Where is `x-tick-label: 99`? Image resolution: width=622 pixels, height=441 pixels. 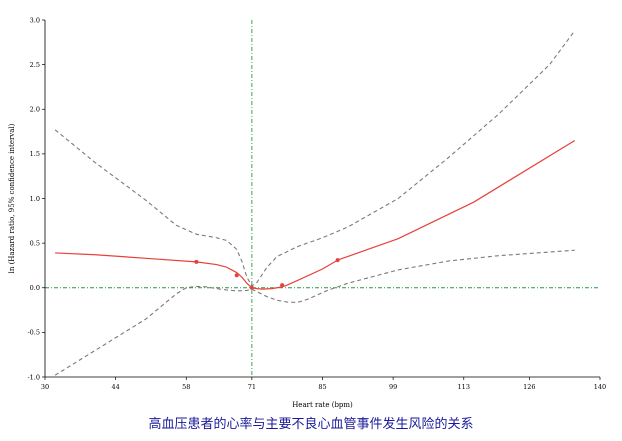 x-tick-label: 99 is located at coordinates (393, 387).